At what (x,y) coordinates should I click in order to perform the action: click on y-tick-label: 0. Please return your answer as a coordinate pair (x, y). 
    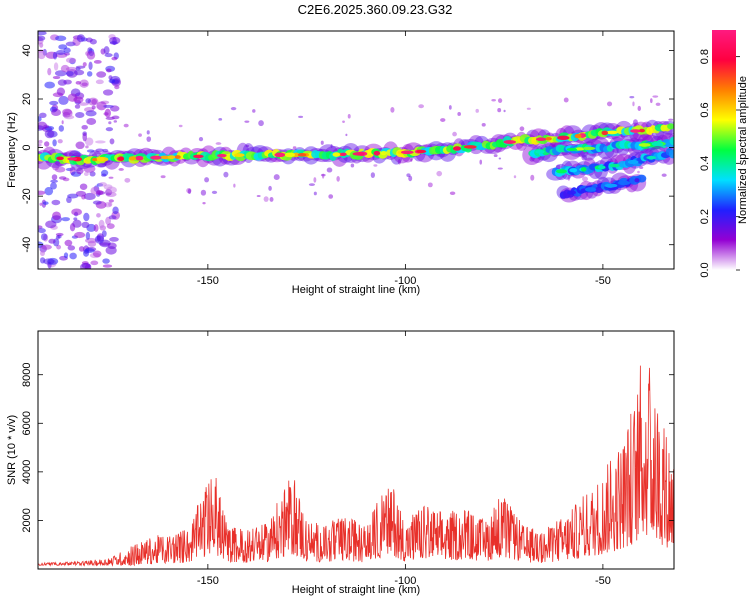
    Looking at the image, I should click on (27, 148).